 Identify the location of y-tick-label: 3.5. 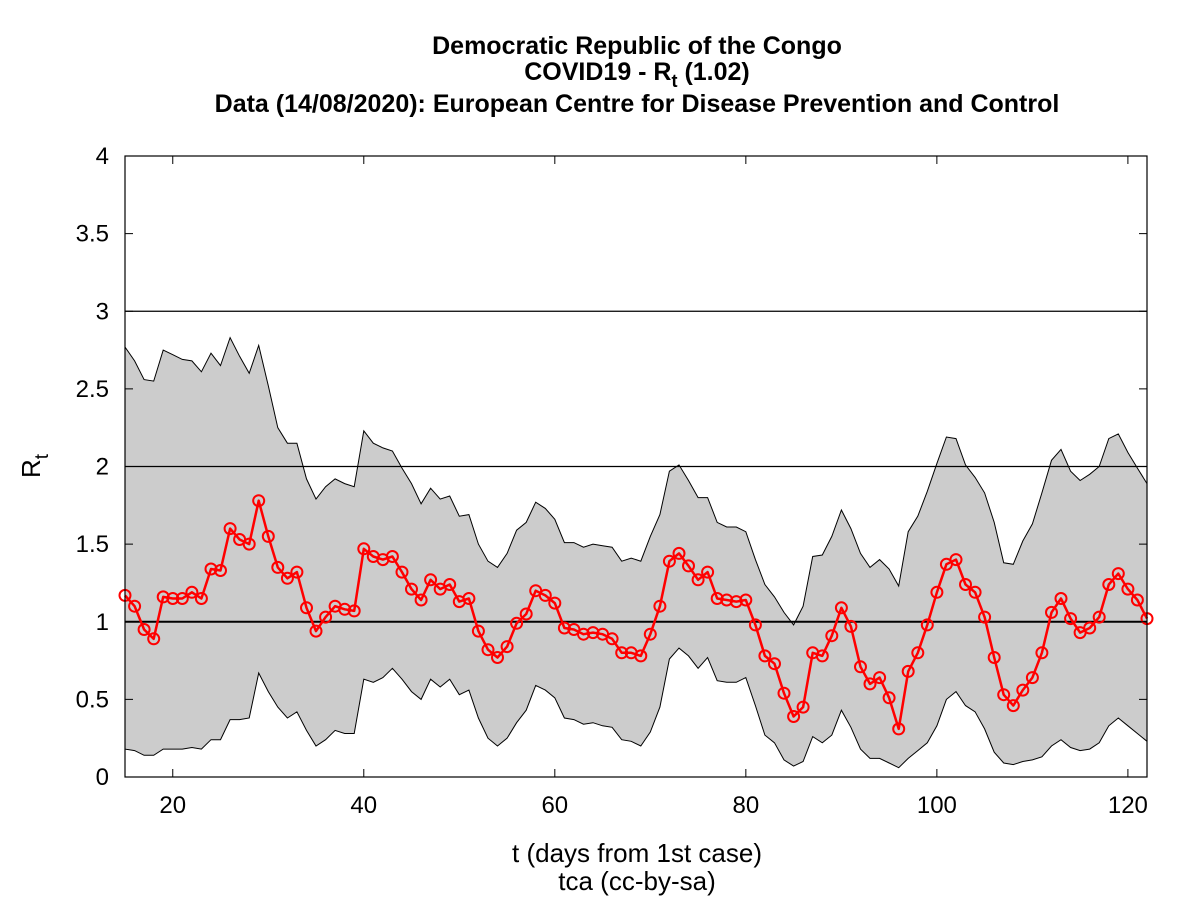
(92, 234).